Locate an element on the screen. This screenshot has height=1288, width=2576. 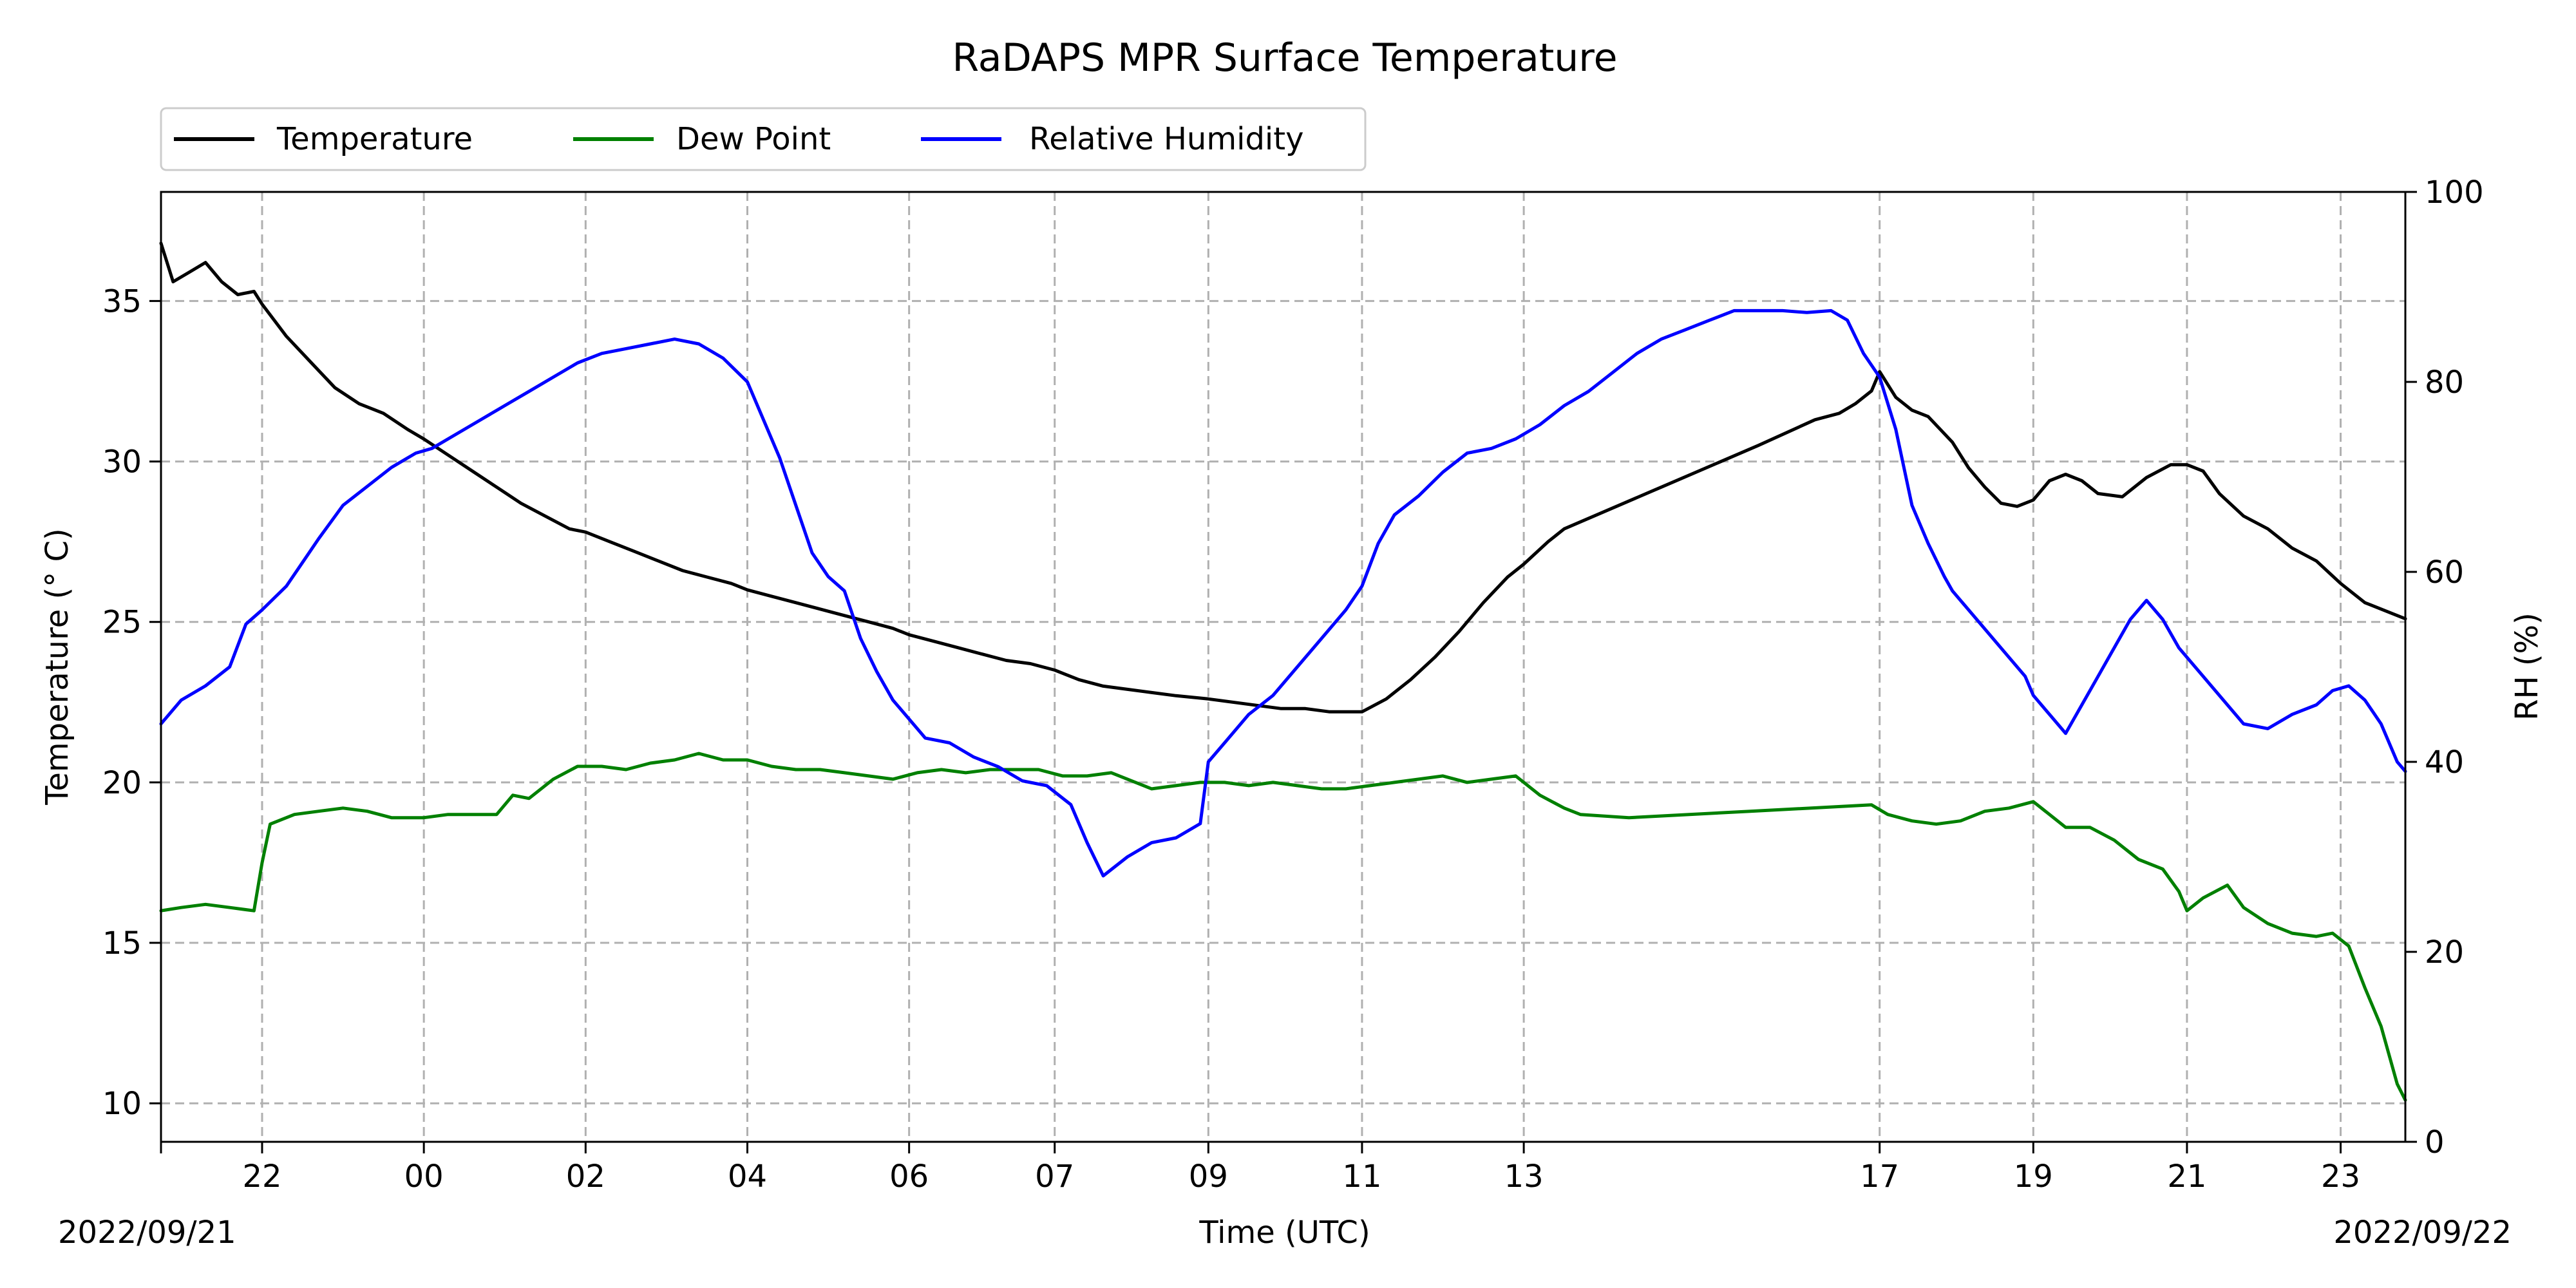
right-y-tick-label: 40 is located at coordinates (2444, 762).